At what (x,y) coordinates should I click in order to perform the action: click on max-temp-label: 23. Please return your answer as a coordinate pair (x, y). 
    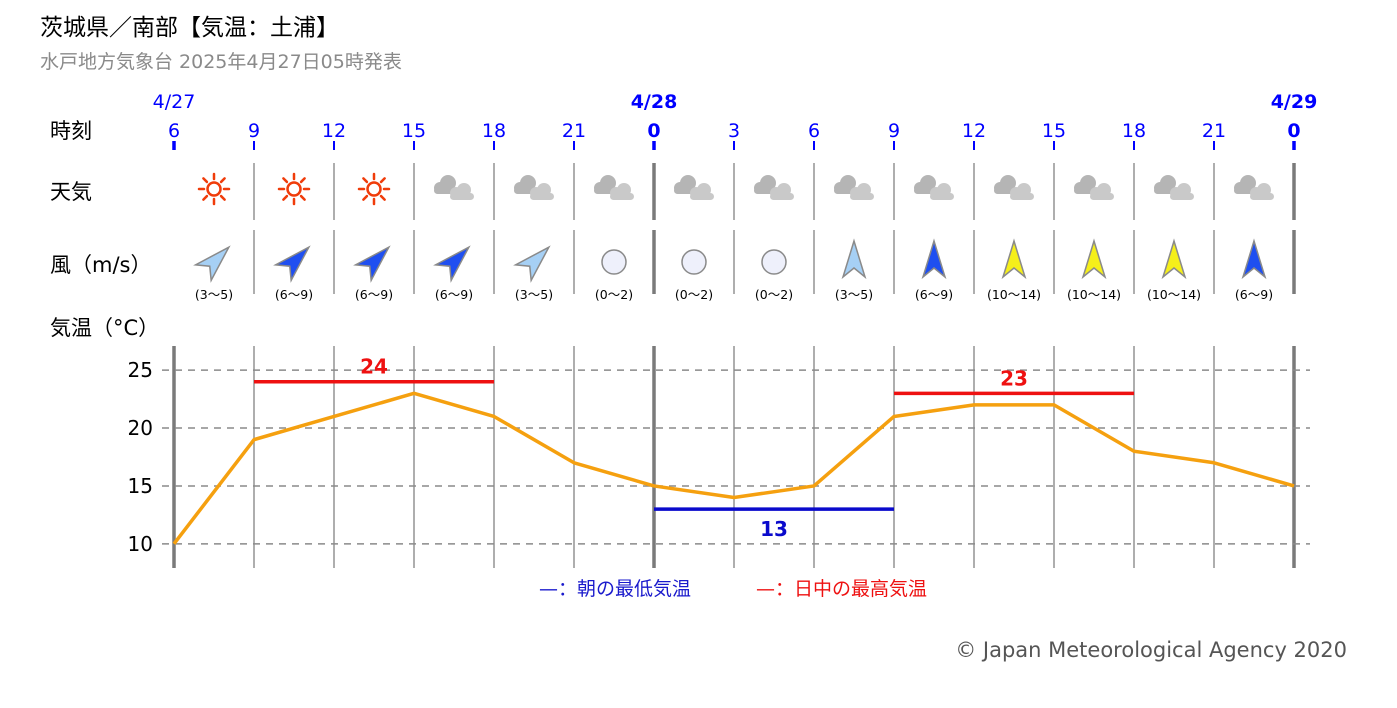
    Looking at the image, I should click on (1014, 378).